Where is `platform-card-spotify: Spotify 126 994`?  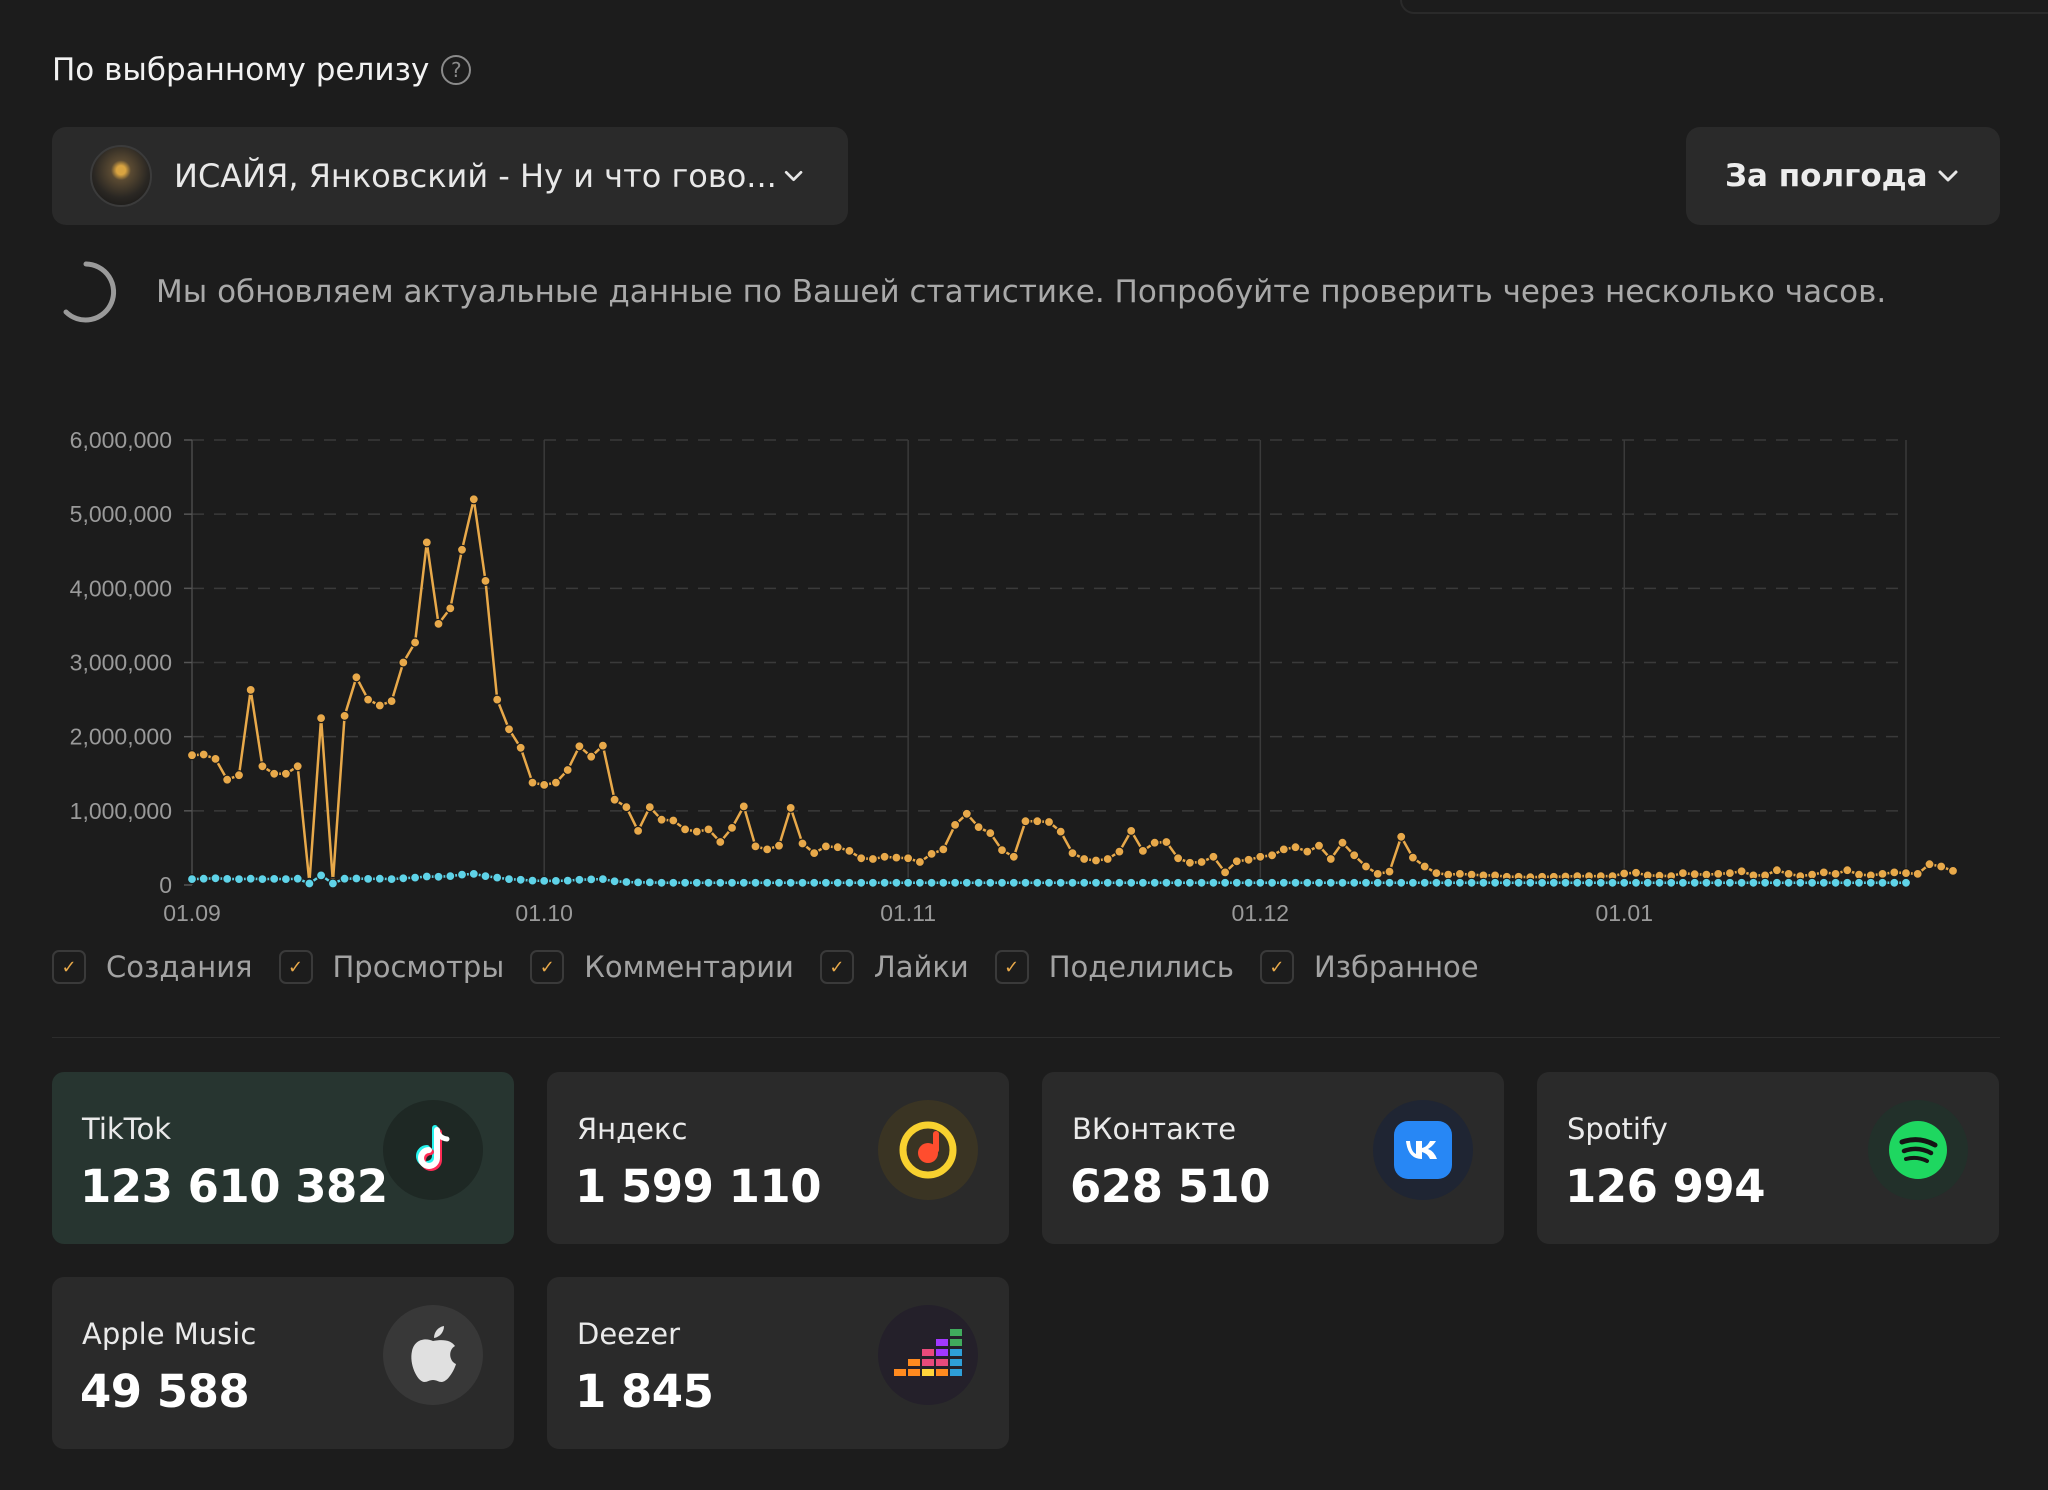 platform-card-spotify: Spotify 126 994 is located at coordinates (1768, 1158).